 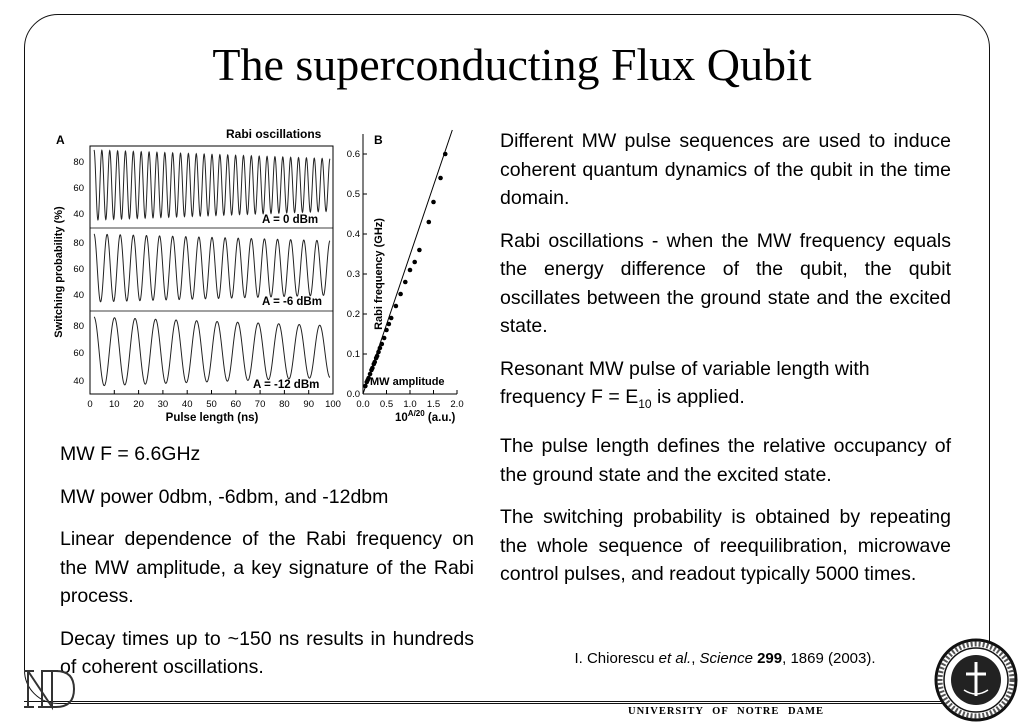 What do you see at coordinates (292, 302) in the screenshot?
I see `sub2-power-label: A = -6 dBm` at bounding box center [292, 302].